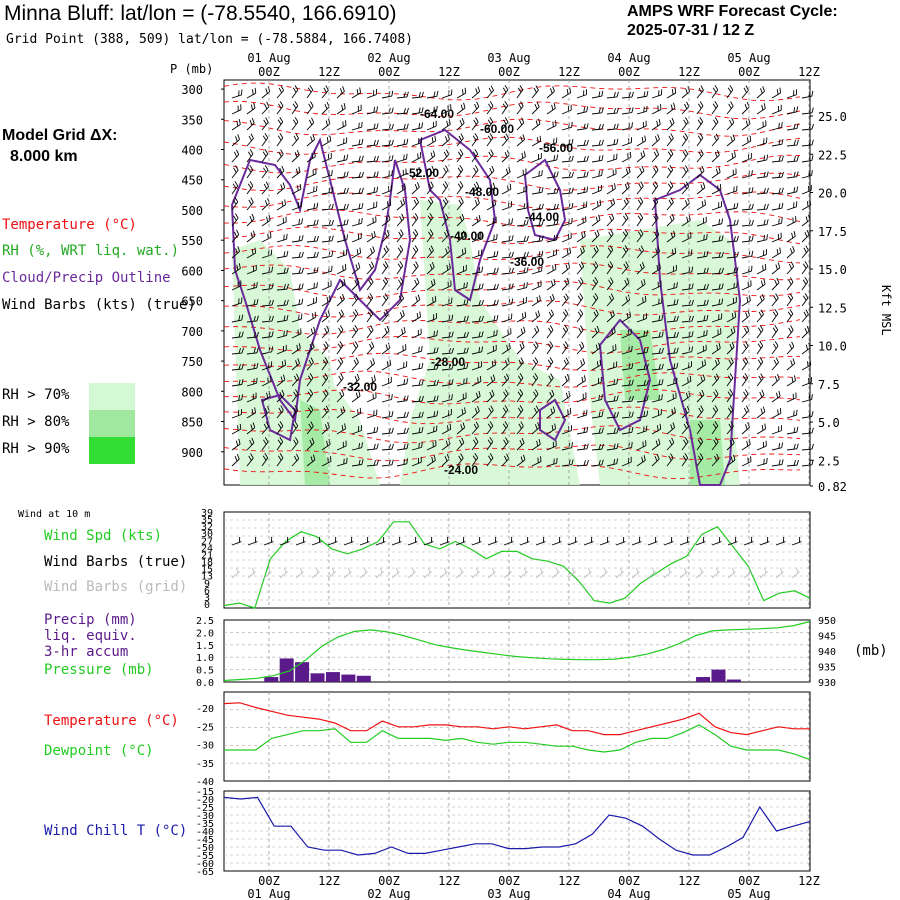 The height and width of the screenshot is (900, 900). I want to click on pressure-tick-label: 935, so click(827, 668).